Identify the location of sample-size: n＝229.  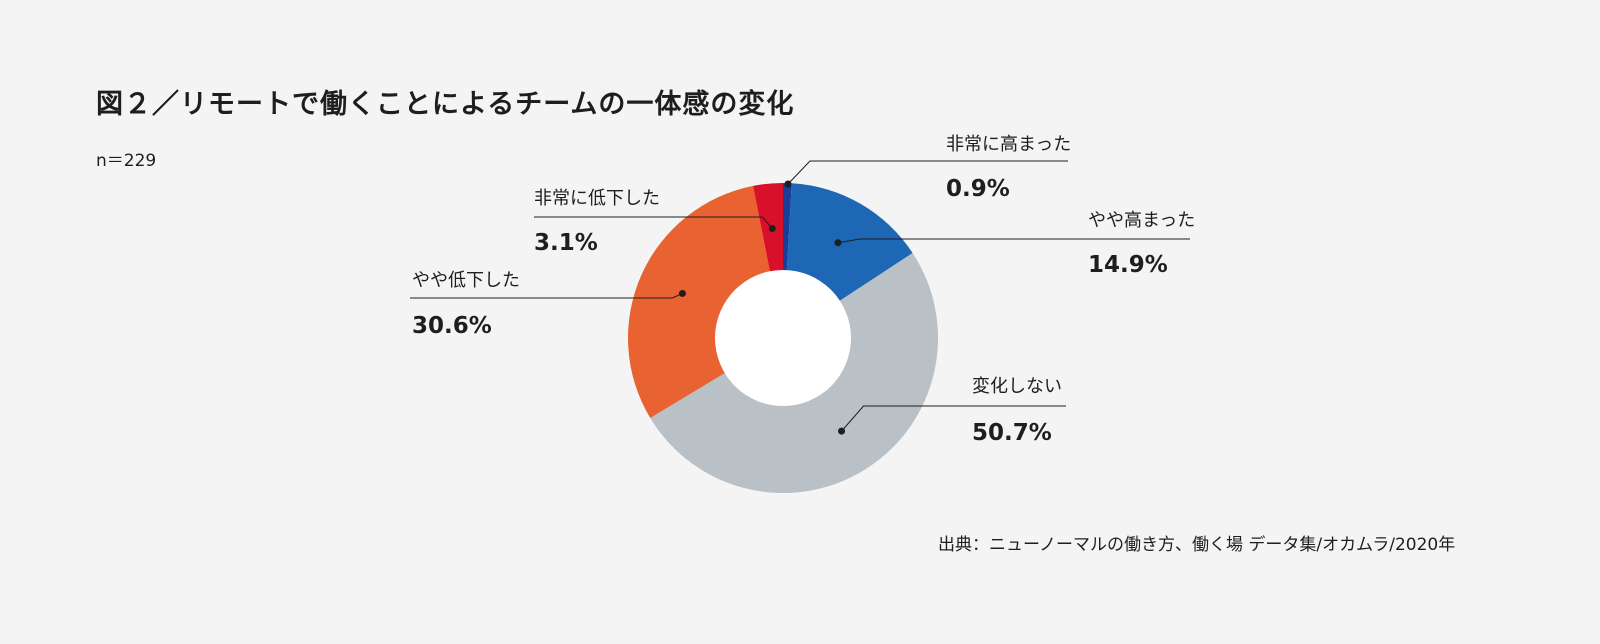
(126, 161).